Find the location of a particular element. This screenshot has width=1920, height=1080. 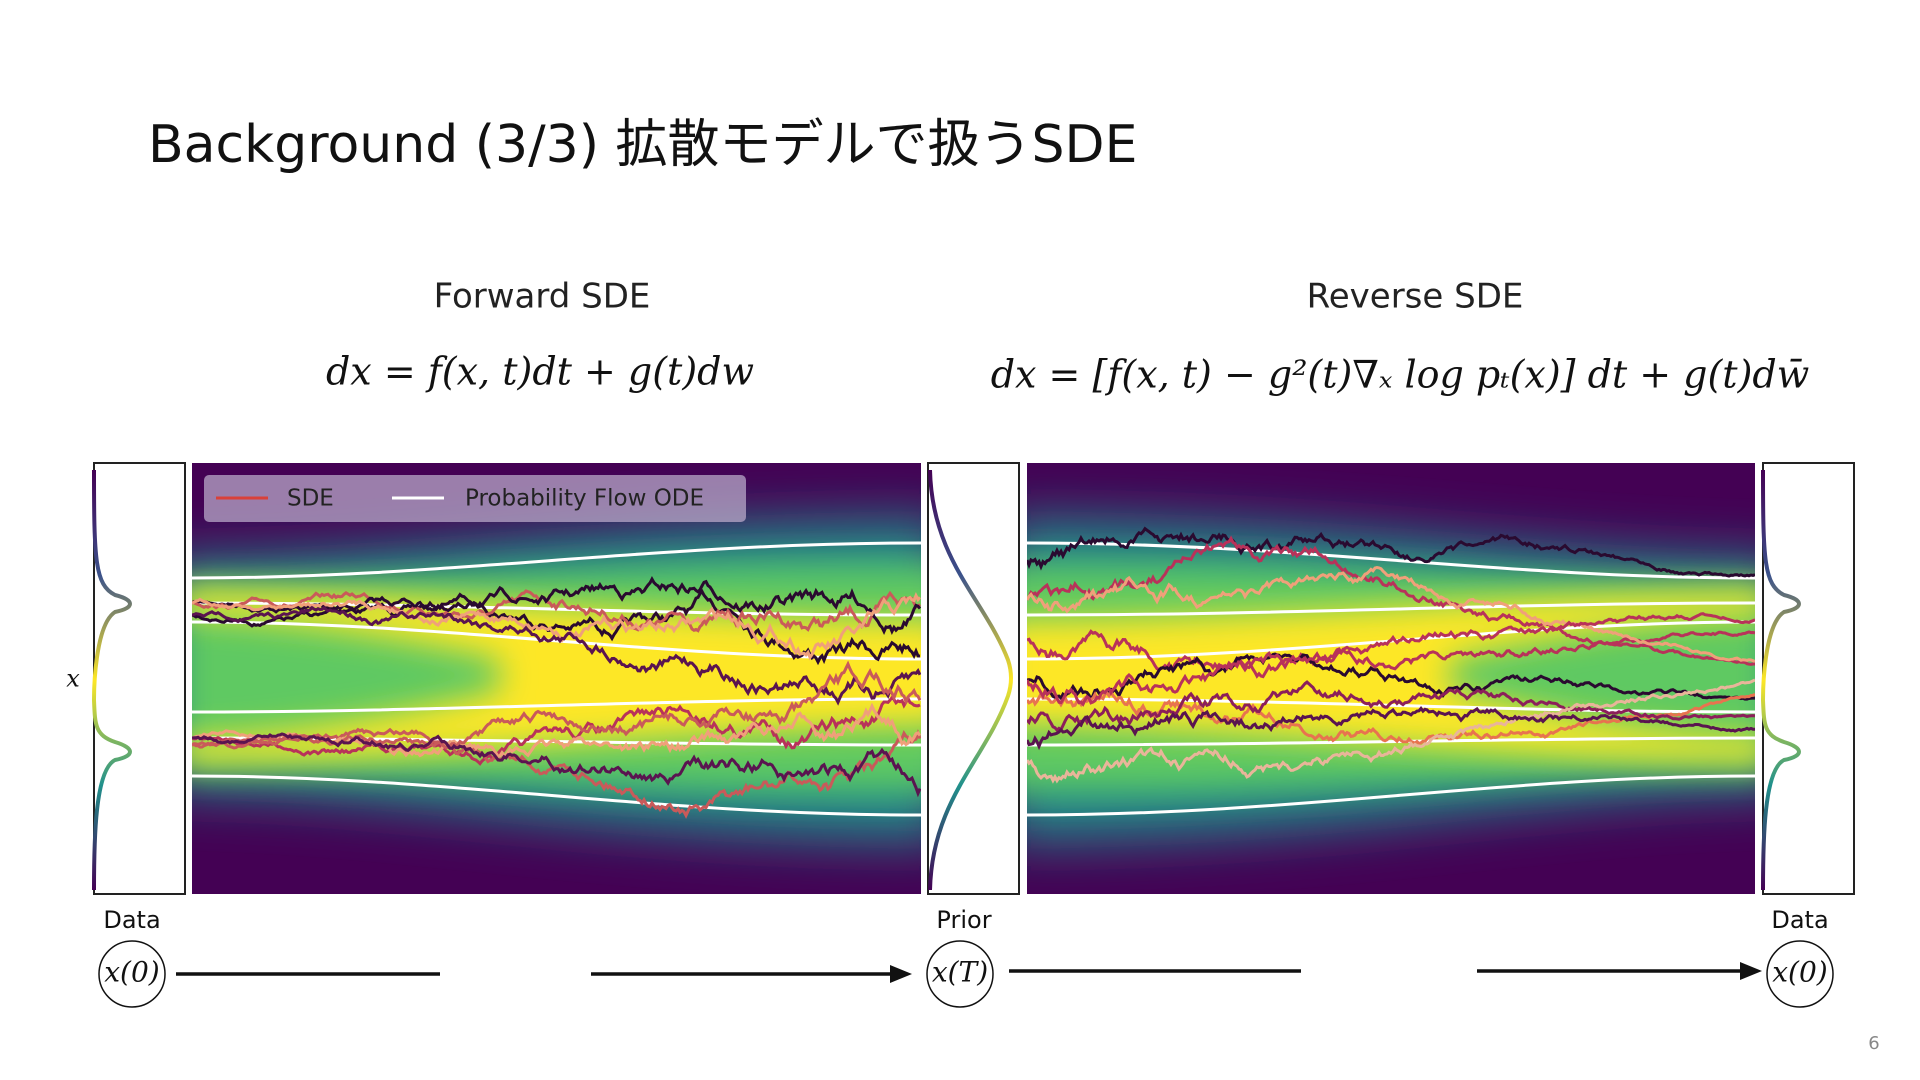

density-core is located at coordinates (556, 676).